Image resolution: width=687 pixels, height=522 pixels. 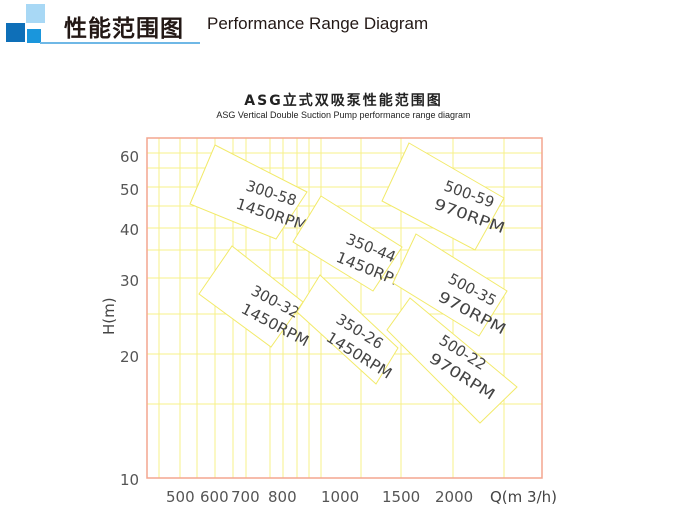 I want to click on x-ticks: 500 600 700 800 1000 1500 2000, so click(x=319, y=497).